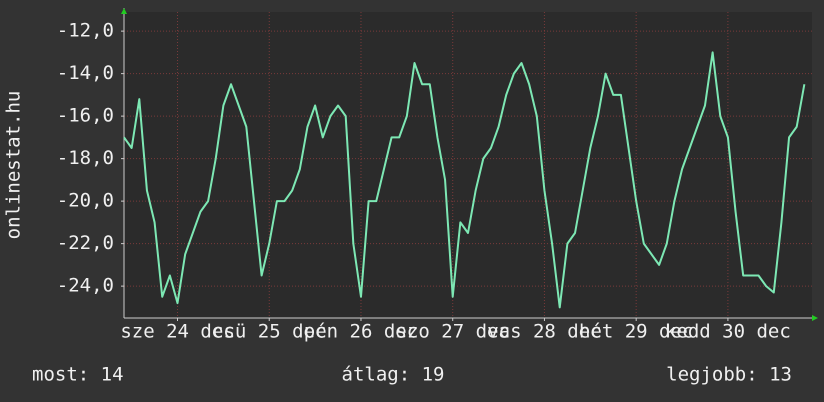 The width and height of the screenshot is (824, 402). What do you see at coordinates (544, 332) in the screenshot?
I see `x-tick-label: vas 28 dec` at bounding box center [544, 332].